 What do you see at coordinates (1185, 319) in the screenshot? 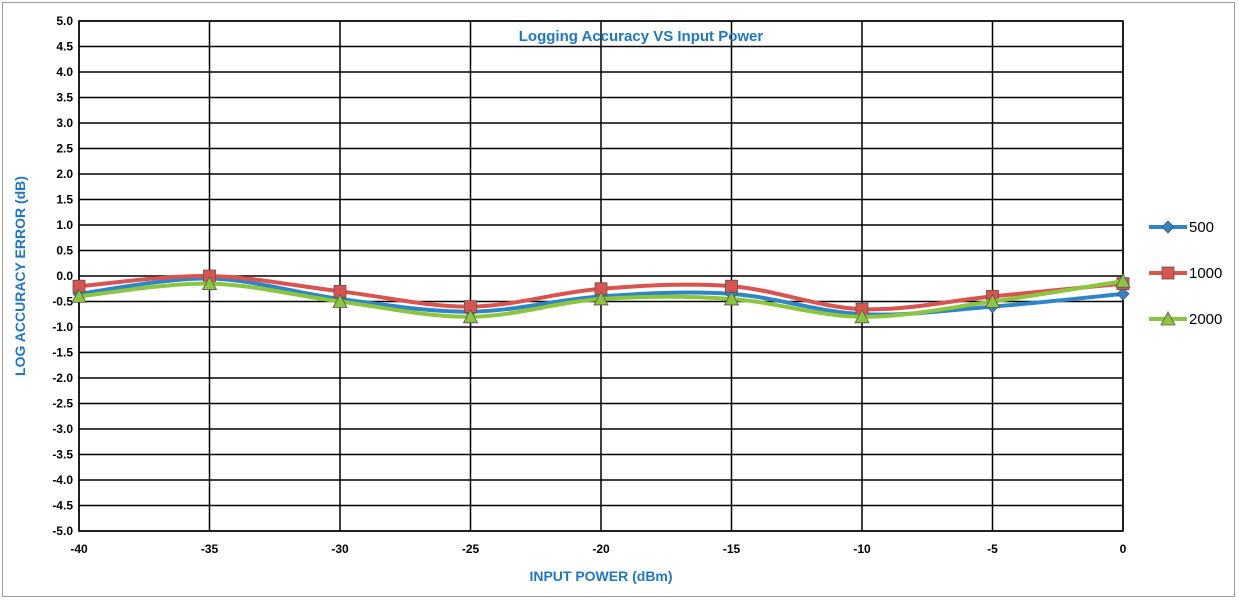
I see `legend-item: 2000` at bounding box center [1185, 319].